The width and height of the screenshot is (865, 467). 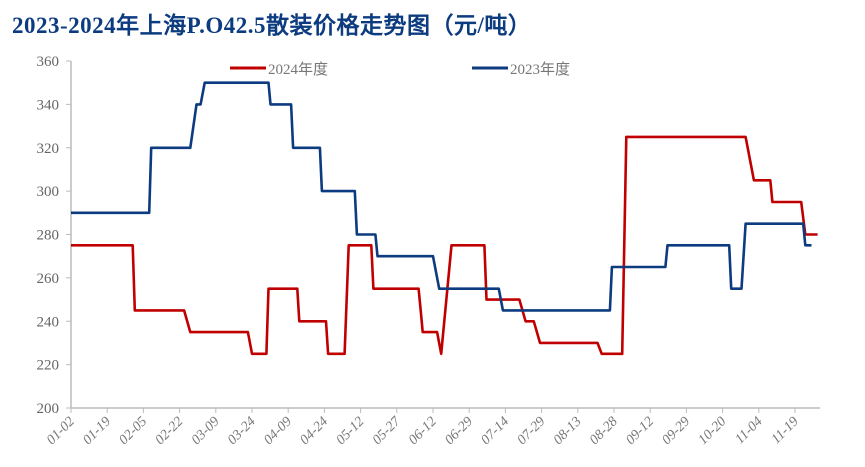 What do you see at coordinates (298, 69) in the screenshot?
I see `legend-label: 2024年度` at bounding box center [298, 69].